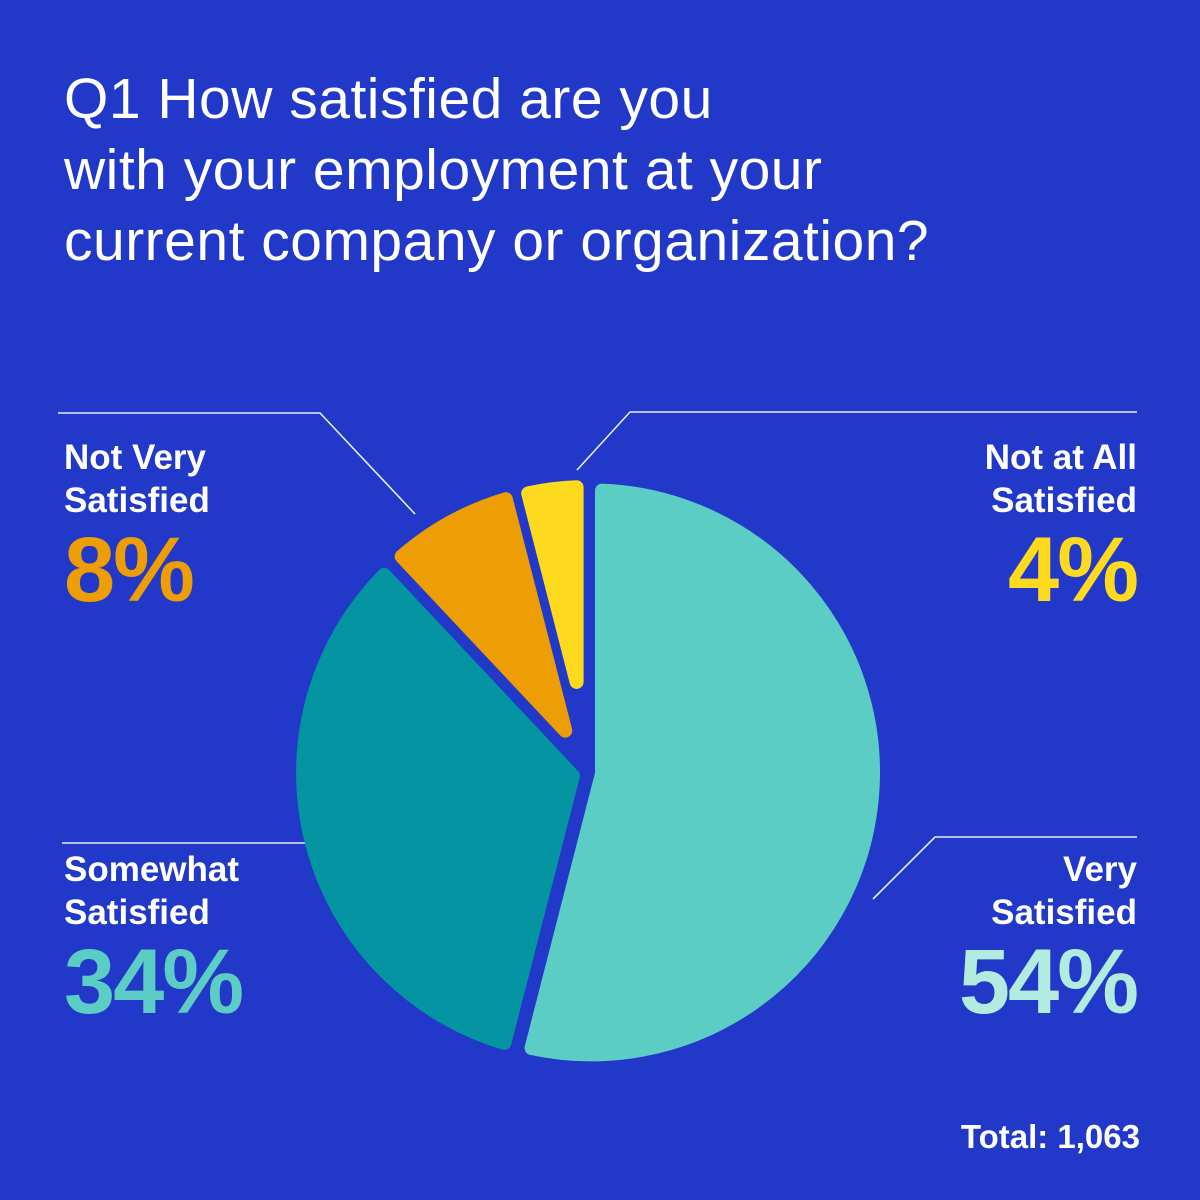 This screenshot has height=1200, width=1200. I want to click on callout-label-not-at-all-satisfied: Not at All Satisfied, so click(1060, 479).